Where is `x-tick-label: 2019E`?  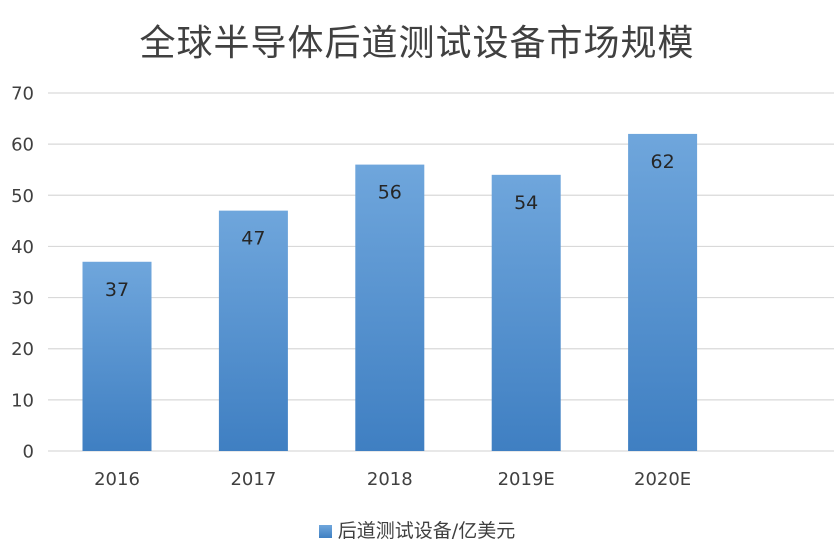
x-tick-label: 2019E is located at coordinates (526, 479).